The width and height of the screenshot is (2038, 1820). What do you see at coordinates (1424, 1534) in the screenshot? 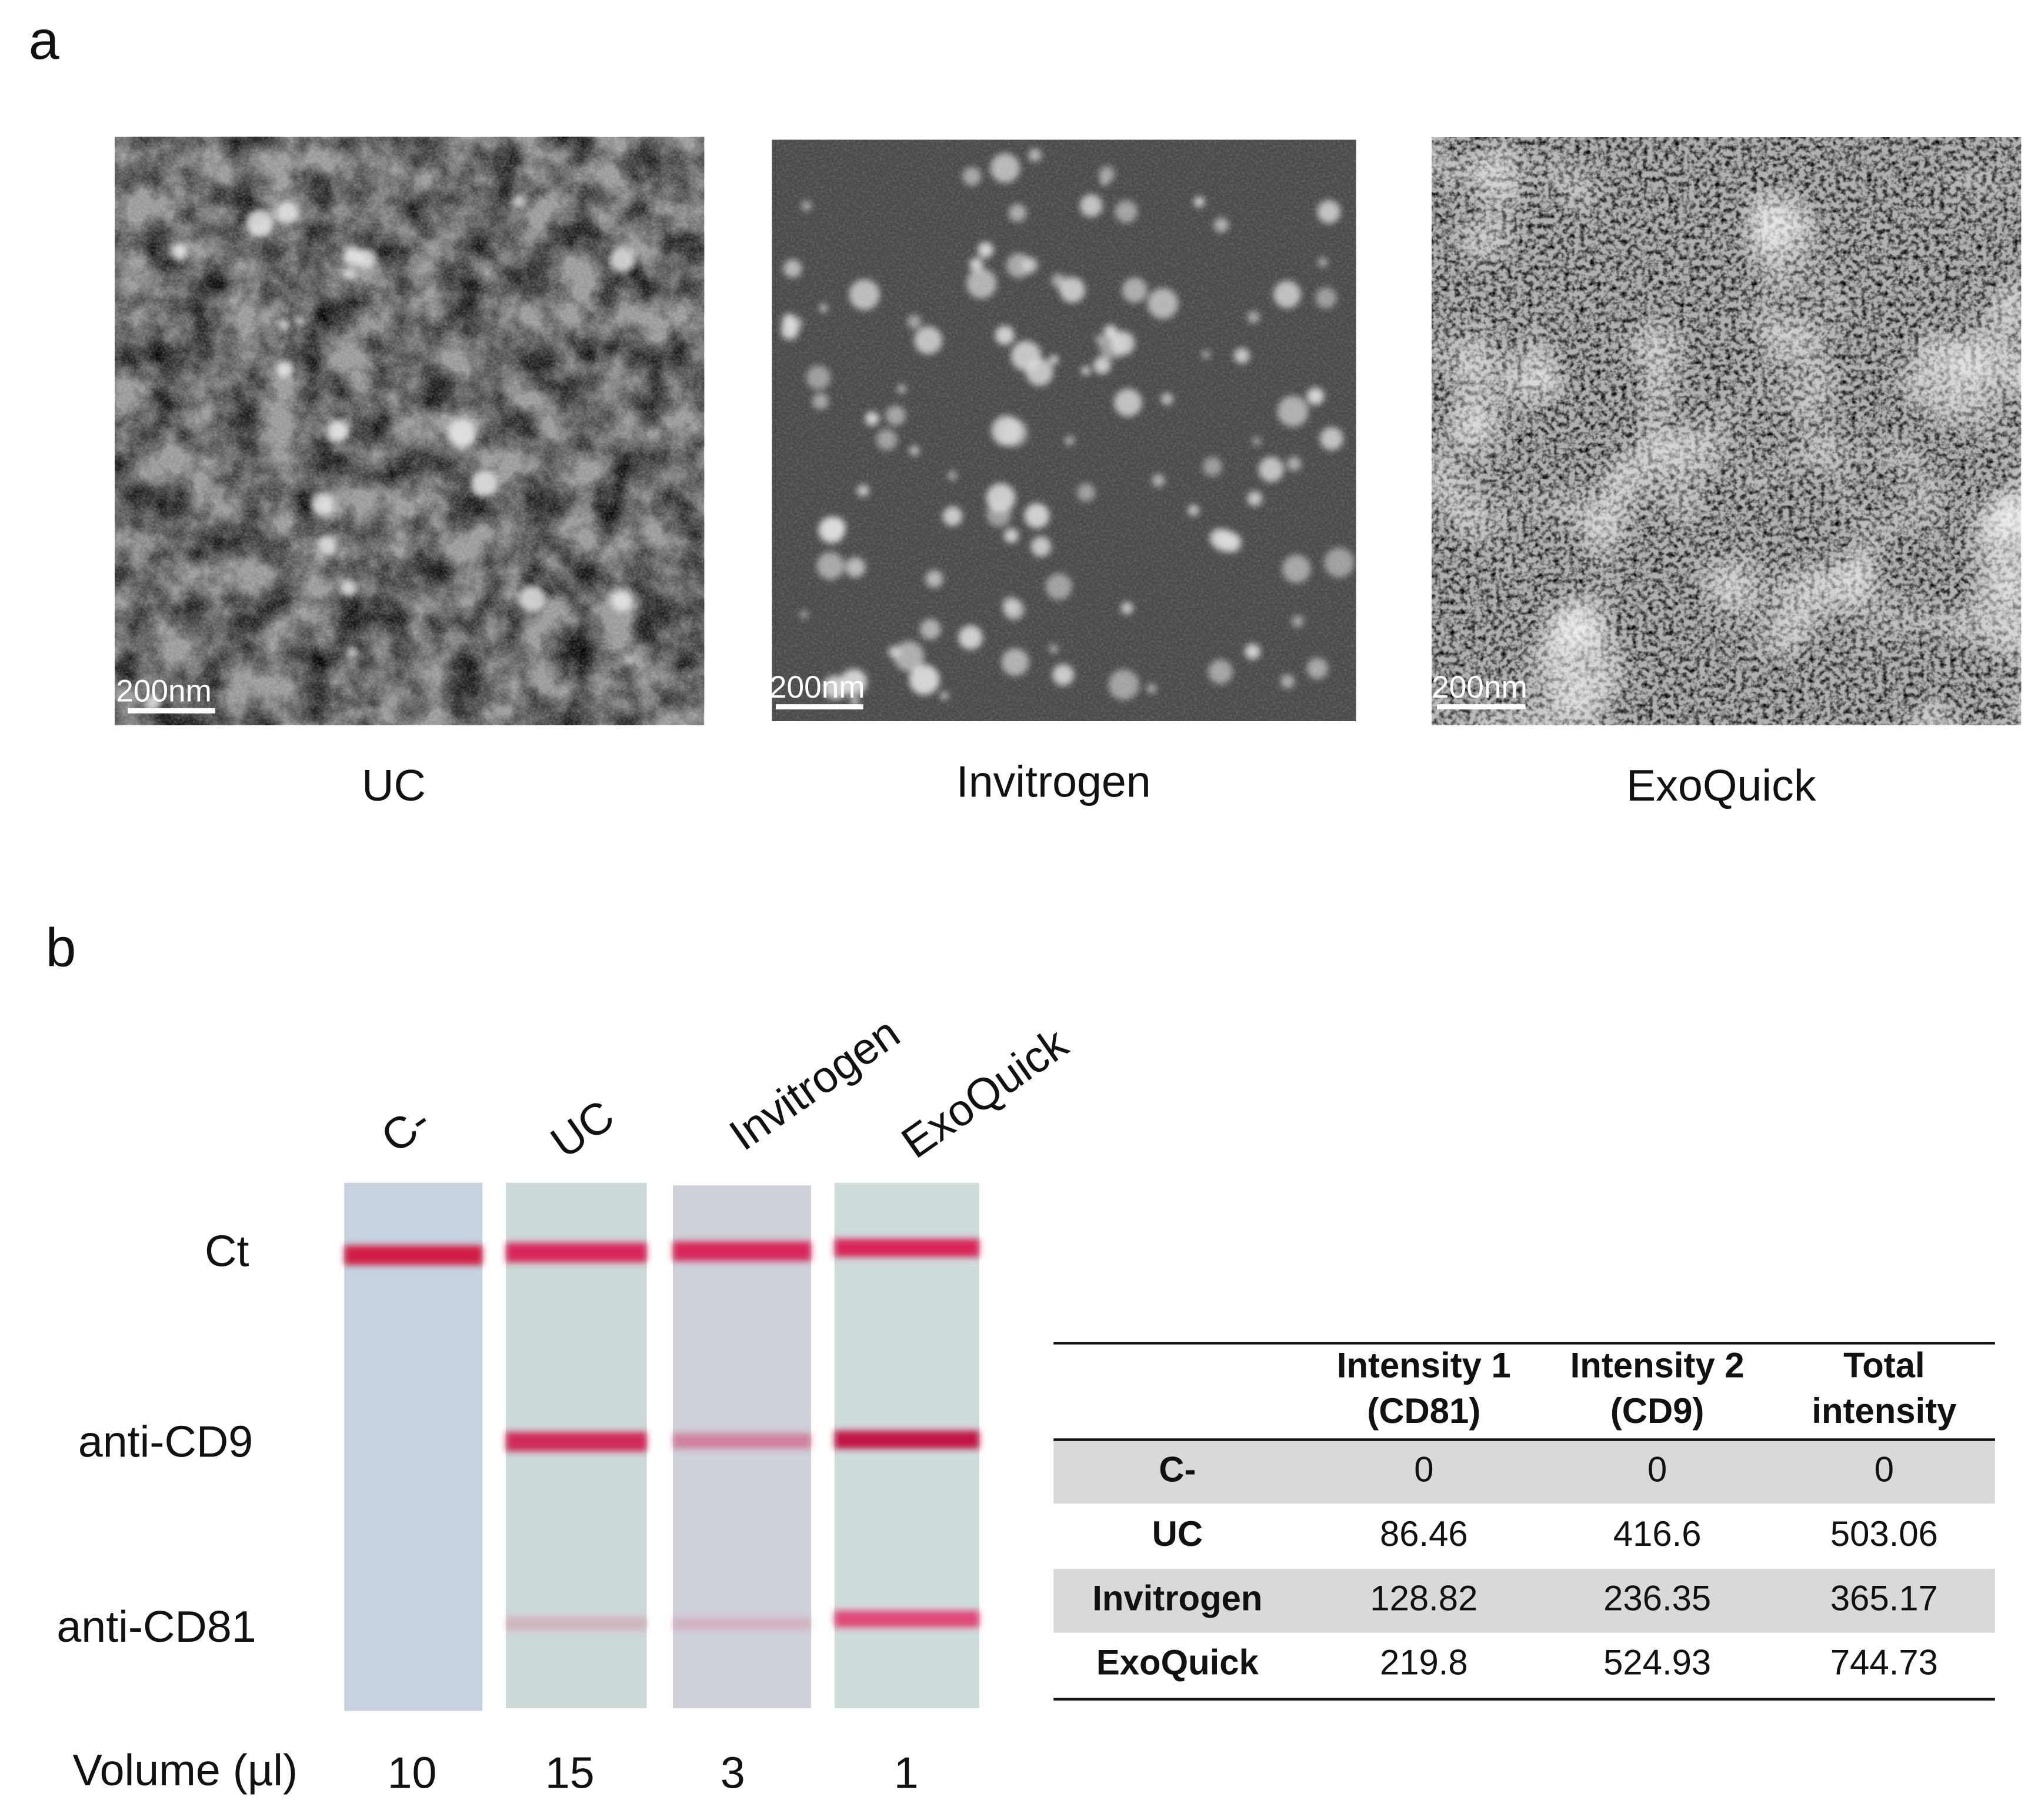
I see `table-cell: 86.46` at bounding box center [1424, 1534].